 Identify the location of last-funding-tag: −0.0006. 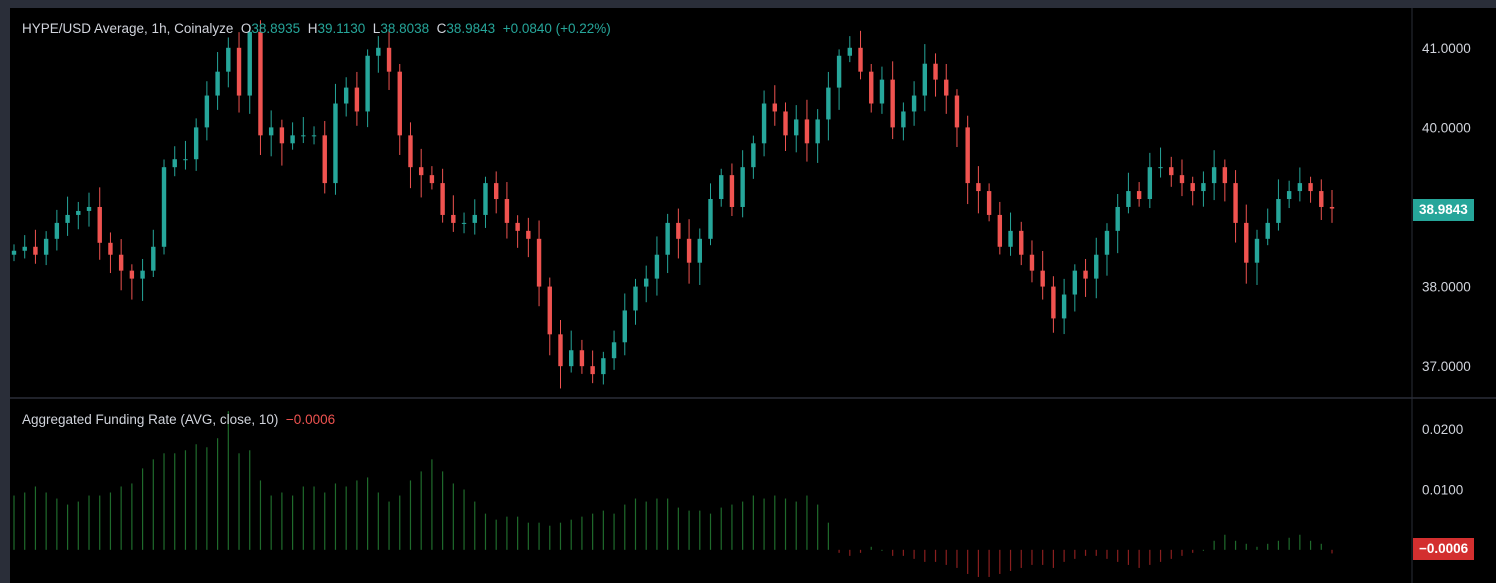
(1444, 549).